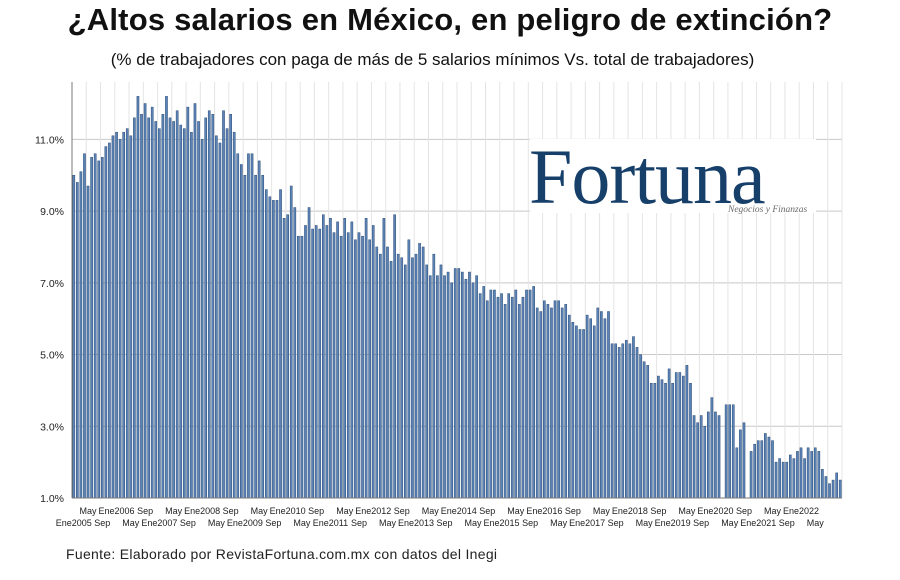 The image size is (900, 580). What do you see at coordinates (587, 523) in the screenshot?
I see `x-tick-label: Ene2017` at bounding box center [587, 523].